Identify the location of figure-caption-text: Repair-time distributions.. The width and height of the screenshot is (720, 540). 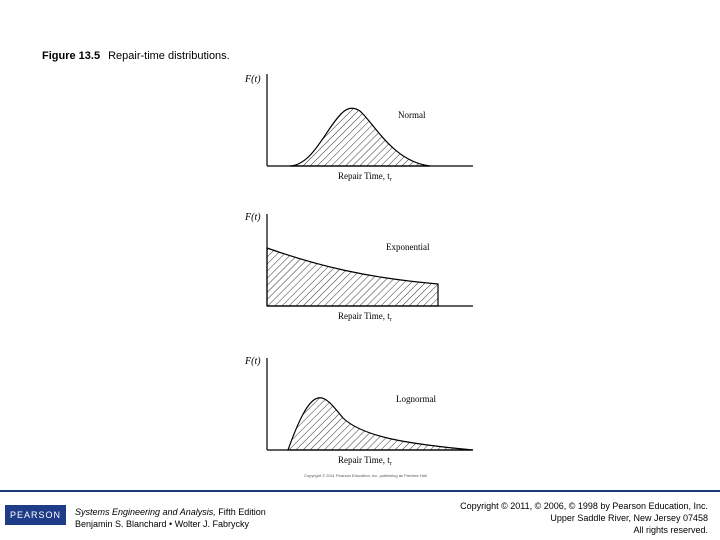
(169, 56).